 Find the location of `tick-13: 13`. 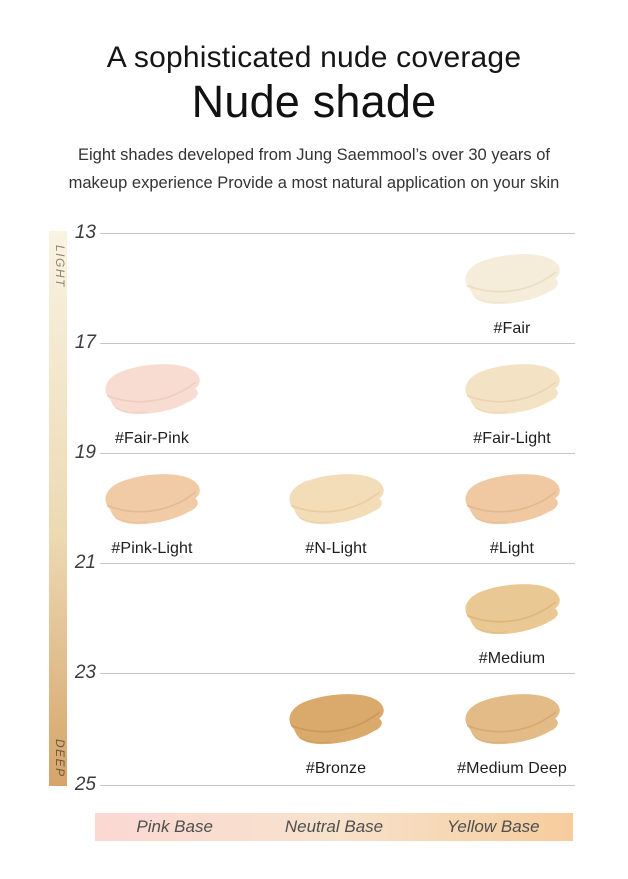

tick-13: 13 is located at coordinates (85, 232).